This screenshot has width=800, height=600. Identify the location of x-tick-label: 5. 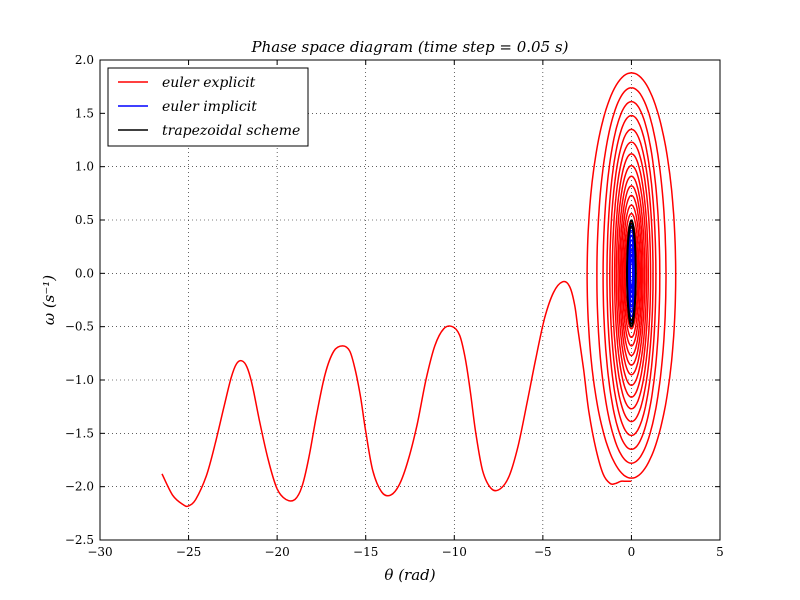
(720, 552).